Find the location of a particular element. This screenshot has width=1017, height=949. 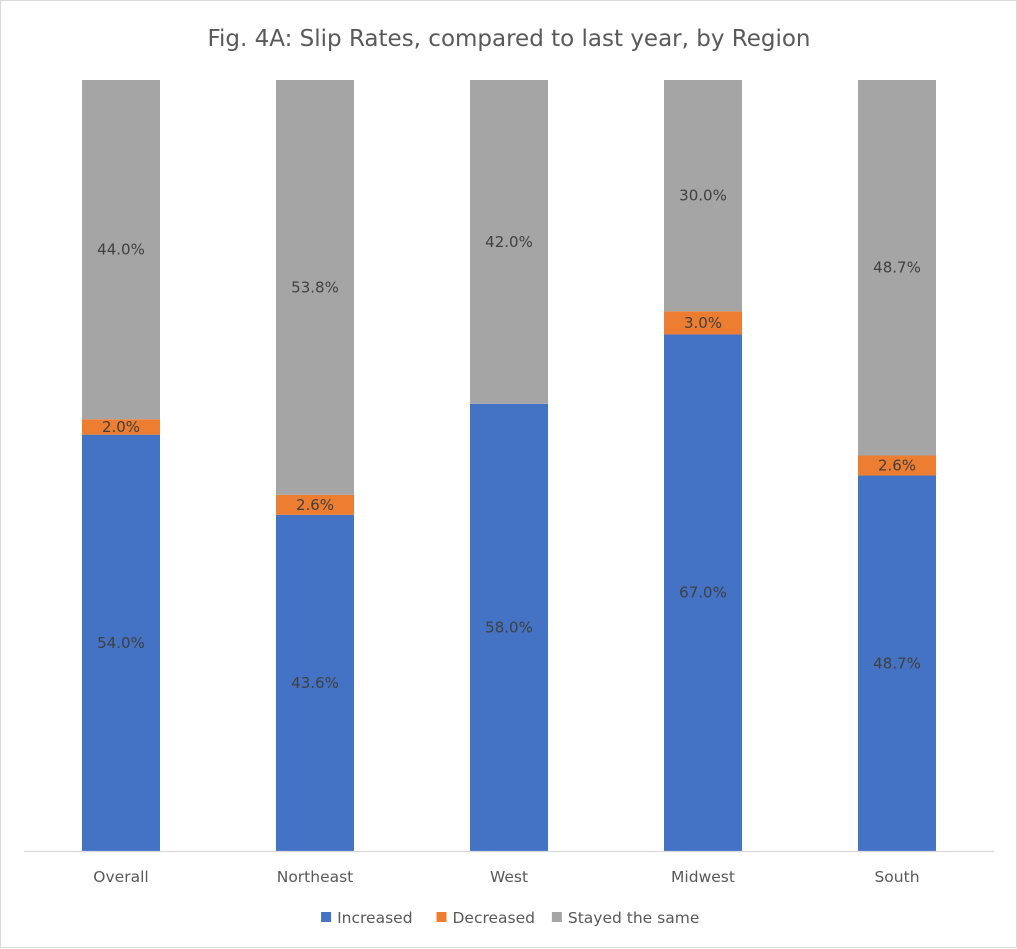

bar-increased-overall is located at coordinates (121, 642).